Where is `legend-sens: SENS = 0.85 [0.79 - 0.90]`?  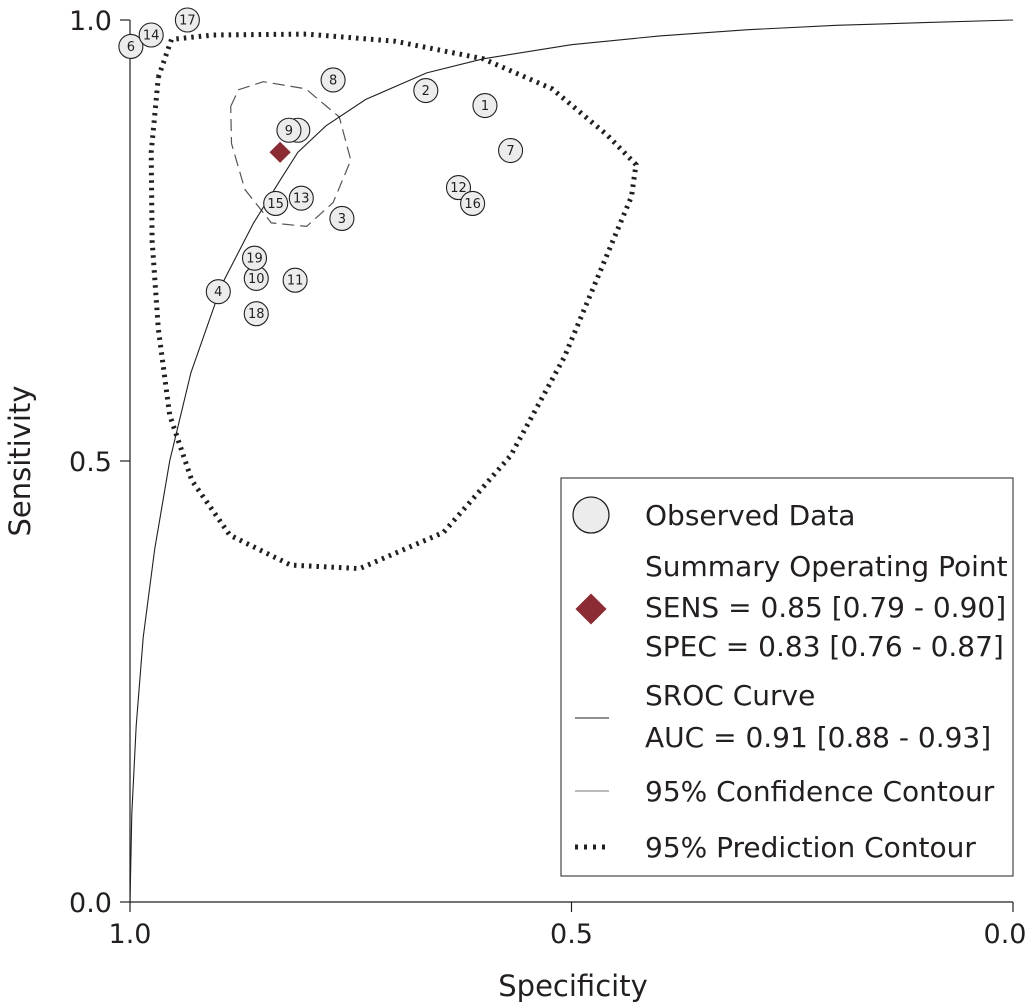 legend-sens: SENS = 0.85 [0.79 - 0.90] is located at coordinates (825, 607).